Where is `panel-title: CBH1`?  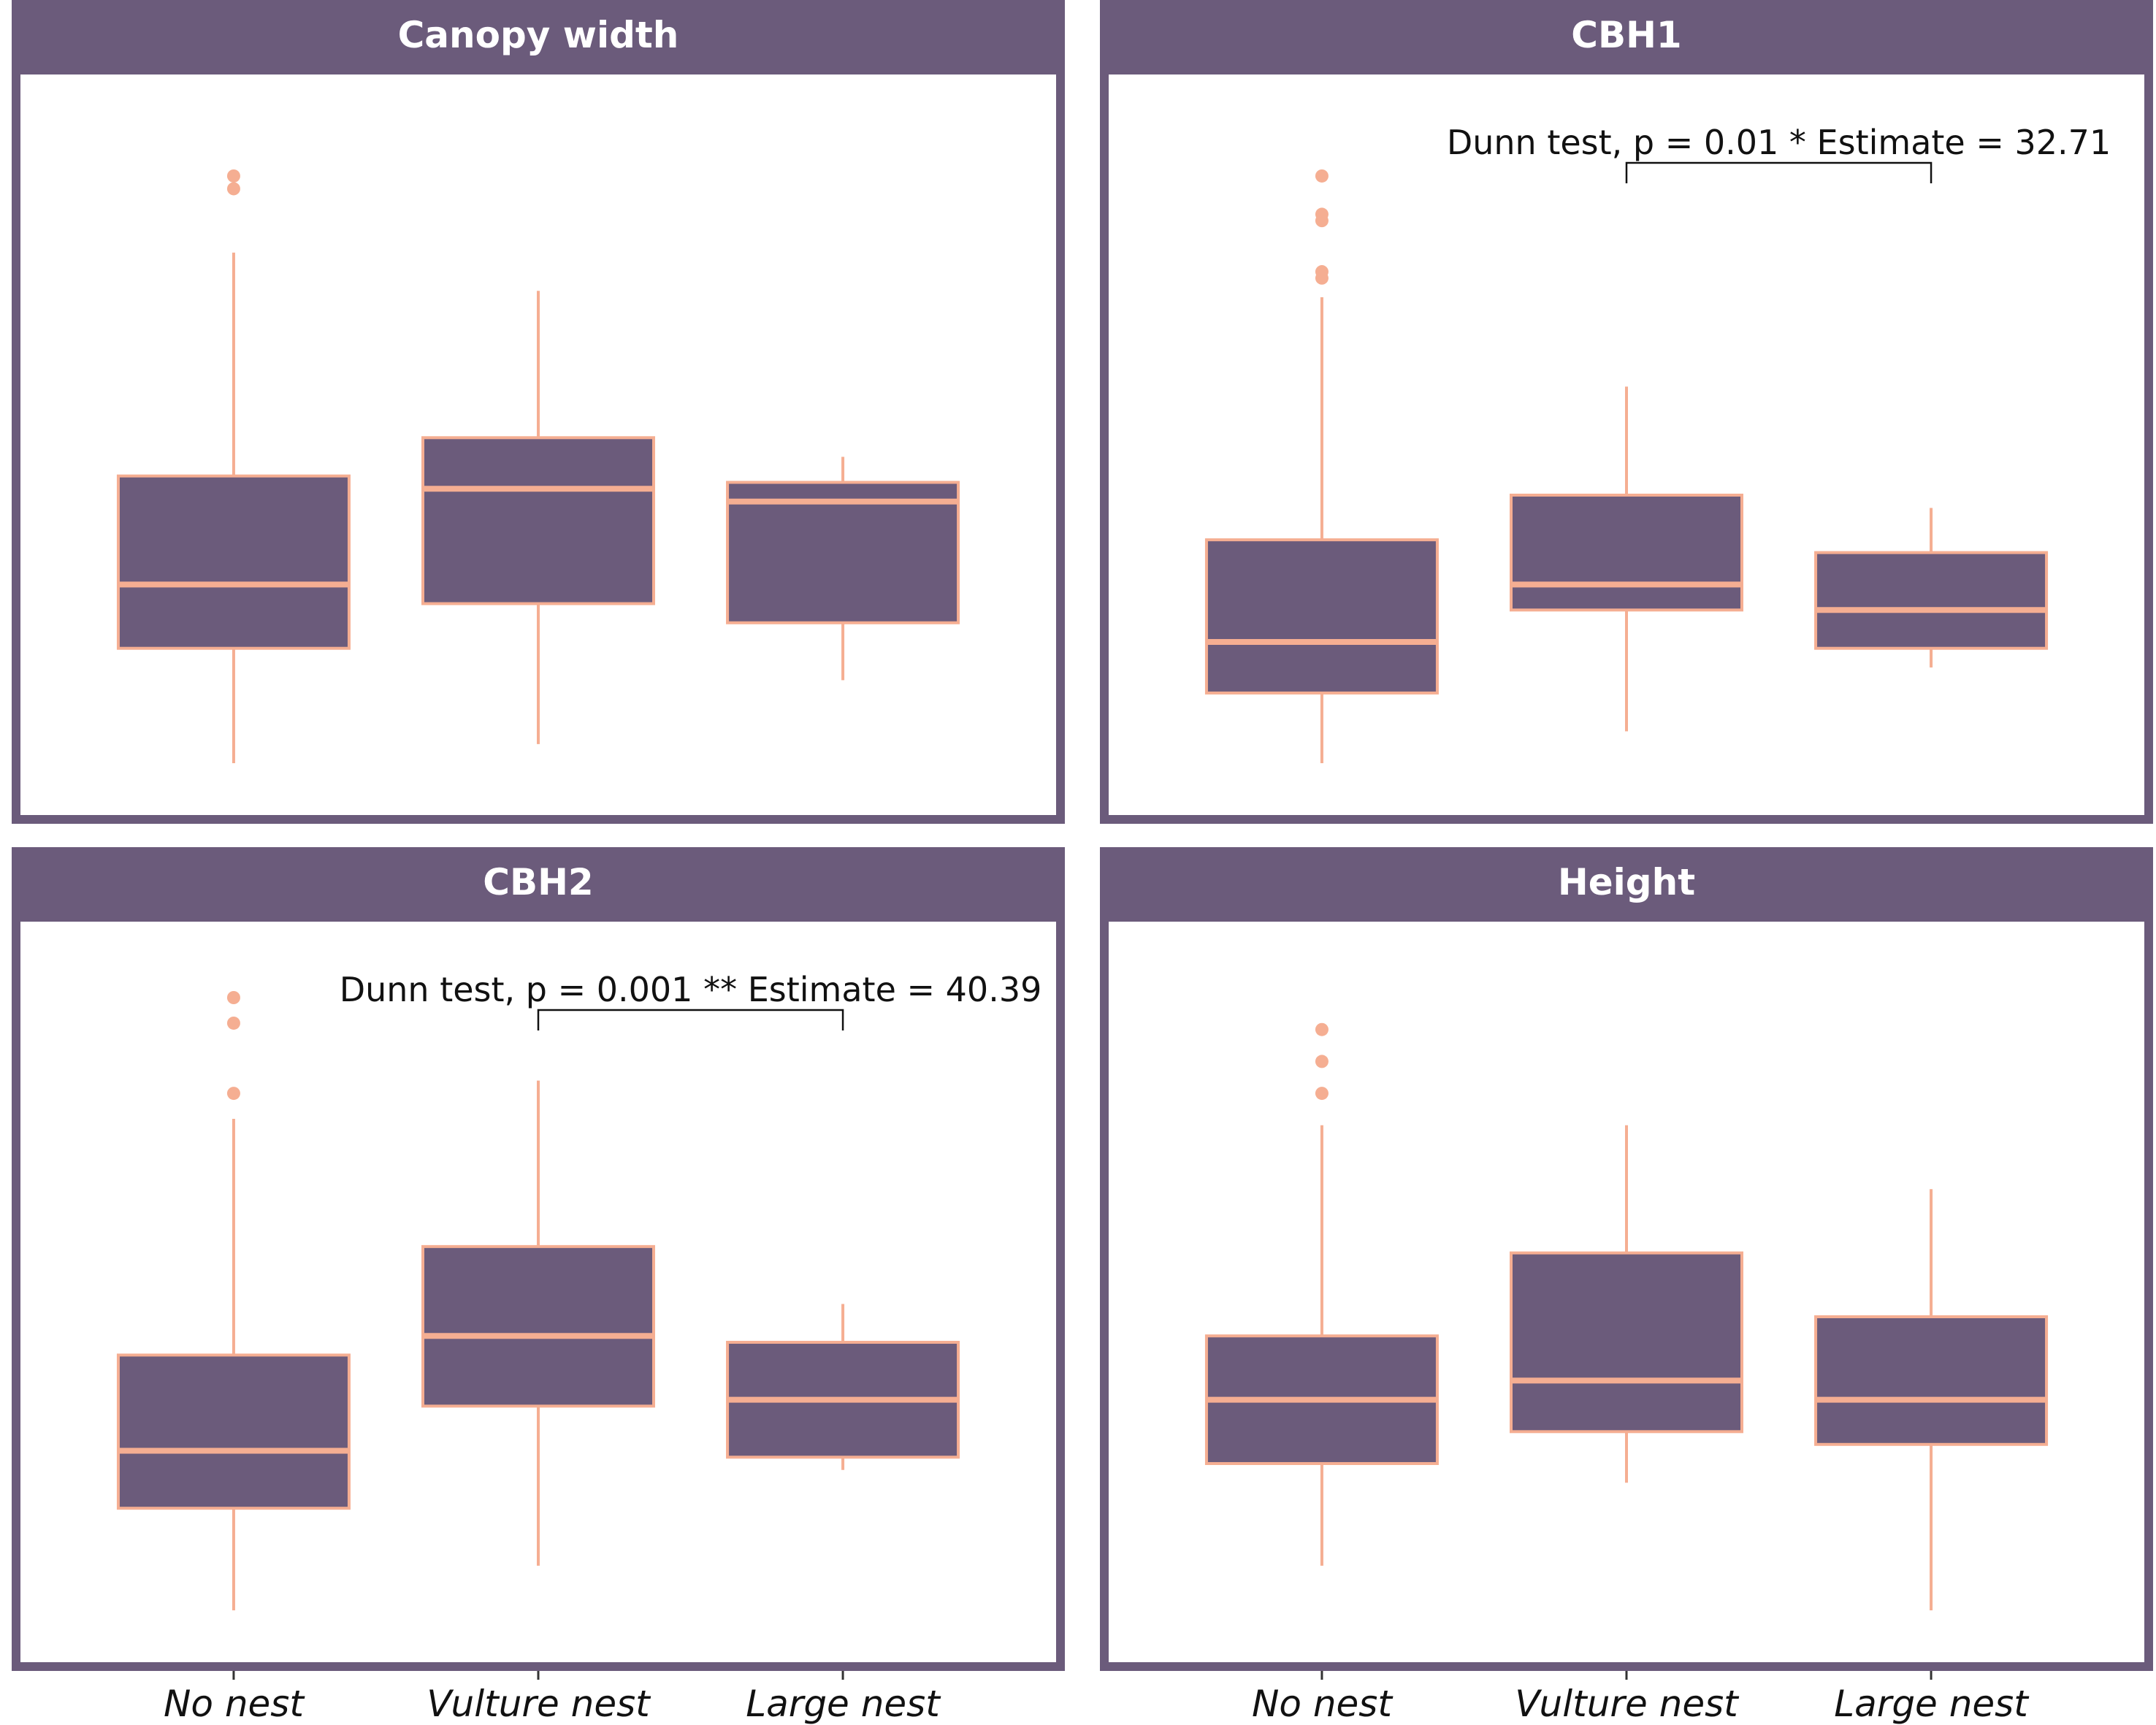
panel-title: CBH1 is located at coordinates (1626, 35).